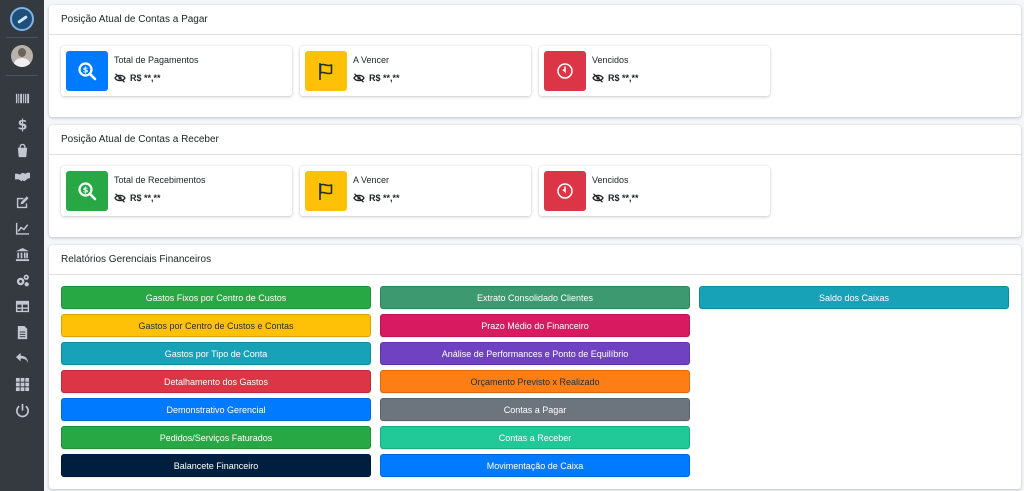  What do you see at coordinates (156, 60) in the screenshot?
I see `info-box-label: Total de Pagamentos` at bounding box center [156, 60].